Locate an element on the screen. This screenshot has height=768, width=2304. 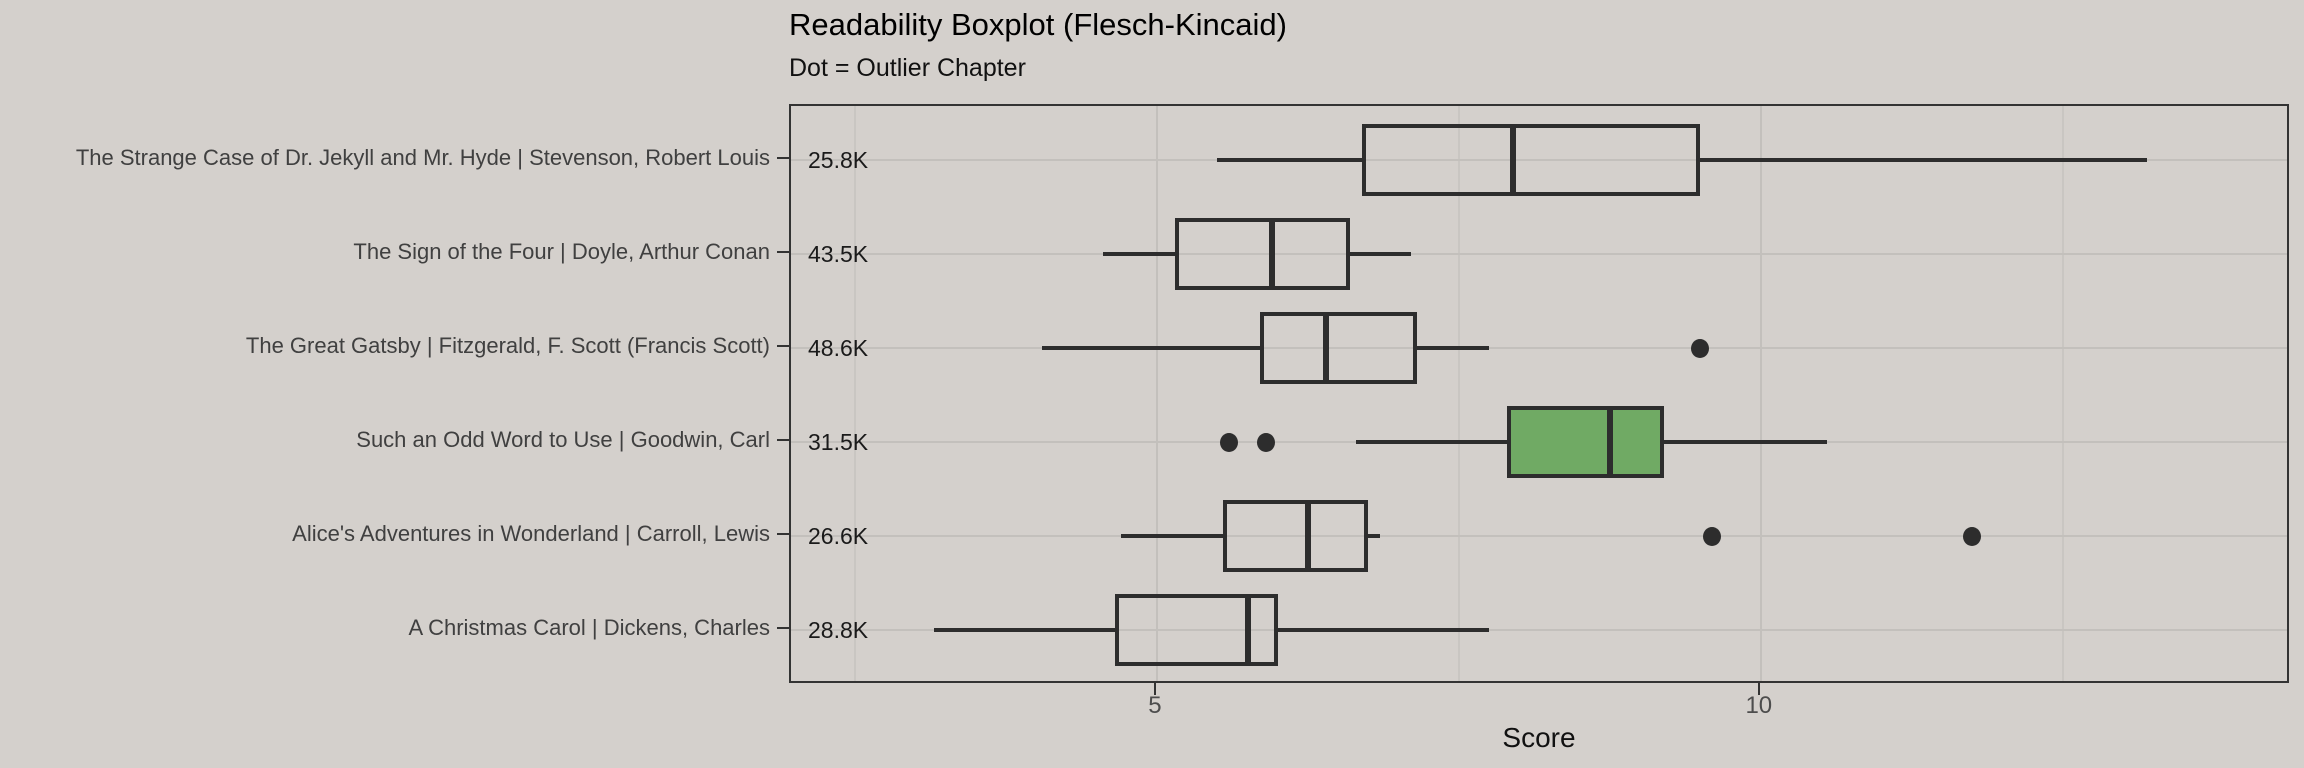
chart-subtitle: Dot = Outlier Chapter is located at coordinates (907, 68).